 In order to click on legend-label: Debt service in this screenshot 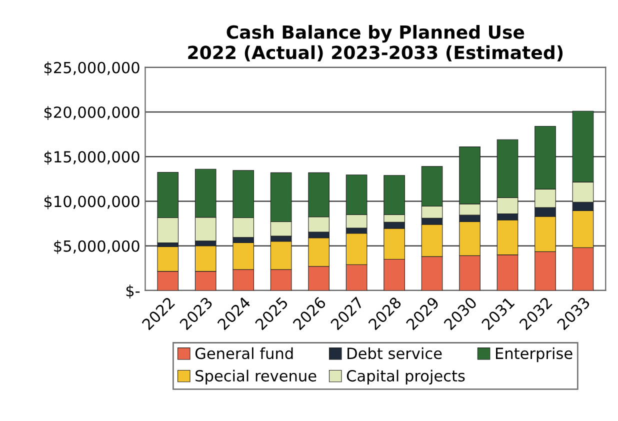, I will do `click(395, 353)`.